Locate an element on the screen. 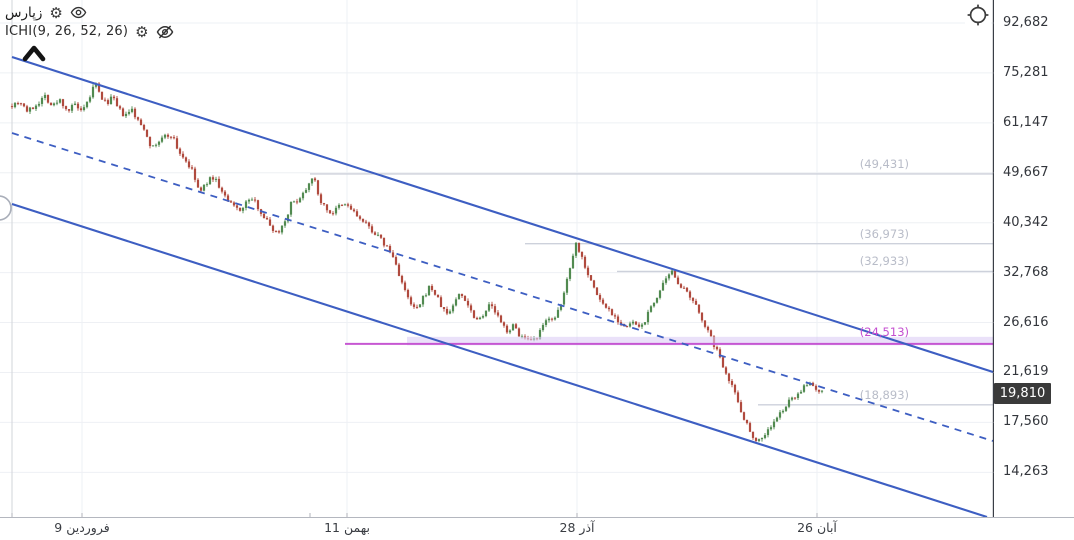  price-axis-label: 14,263 is located at coordinates (1026, 472).